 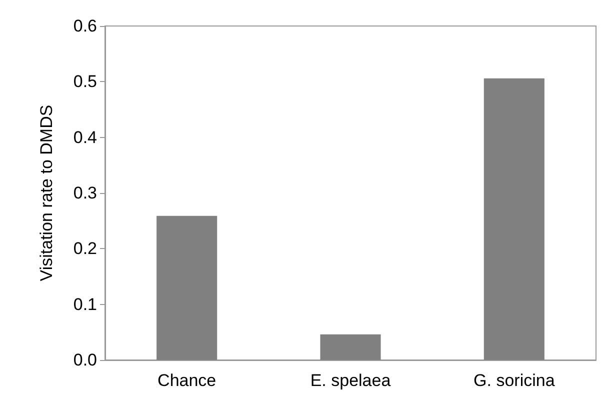 What do you see at coordinates (85, 360) in the screenshot?
I see `y-tick-label: 0.0` at bounding box center [85, 360].